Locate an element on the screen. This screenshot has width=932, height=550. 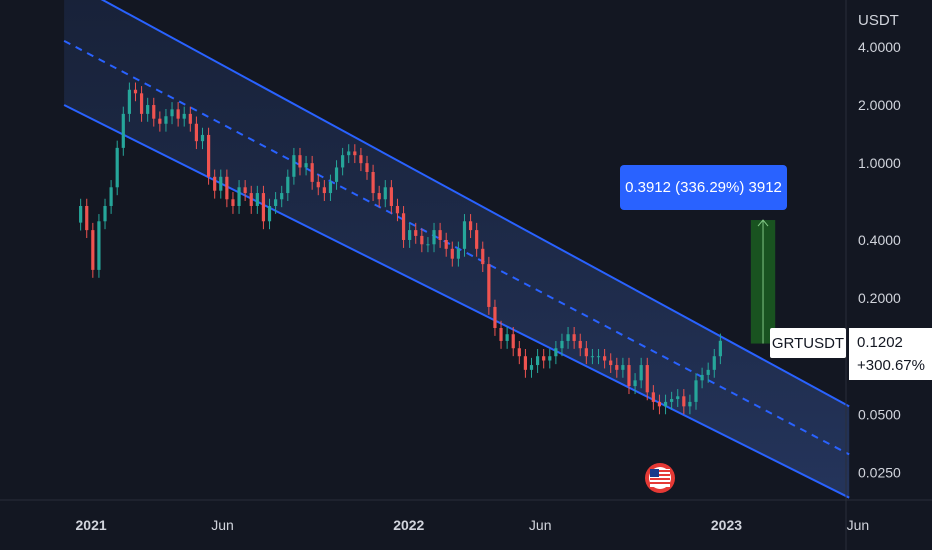
measure-arrow-head is located at coordinates (763, 223).